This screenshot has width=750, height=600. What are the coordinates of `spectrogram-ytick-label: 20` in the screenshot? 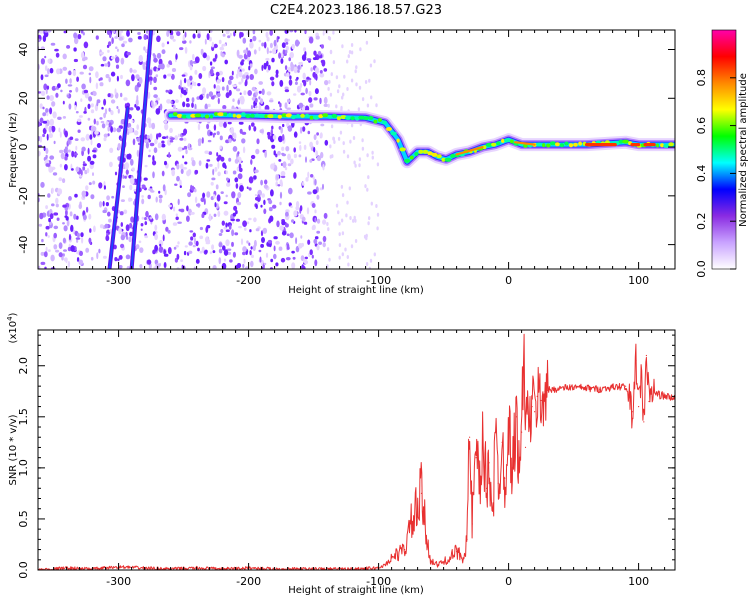 It's located at (23, 98).